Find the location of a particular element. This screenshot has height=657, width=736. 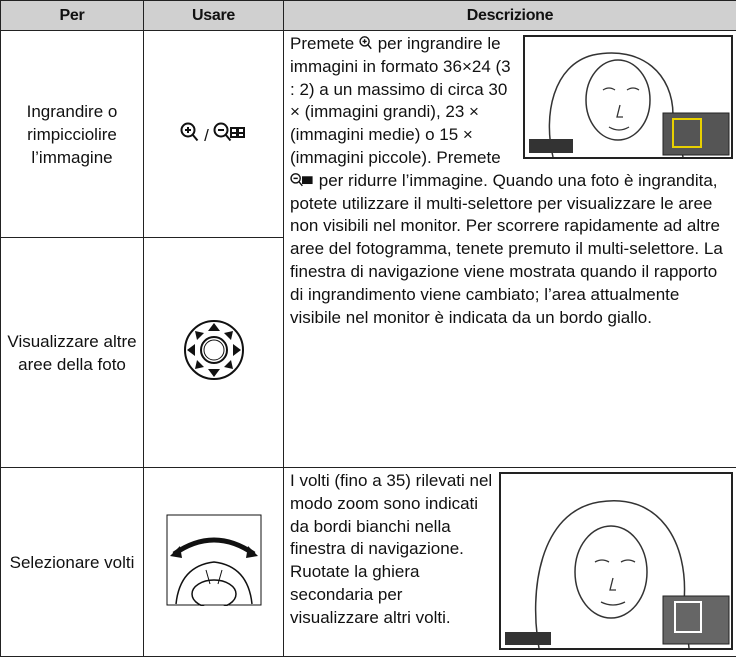

use-cell: / is located at coordinates (214, 134).